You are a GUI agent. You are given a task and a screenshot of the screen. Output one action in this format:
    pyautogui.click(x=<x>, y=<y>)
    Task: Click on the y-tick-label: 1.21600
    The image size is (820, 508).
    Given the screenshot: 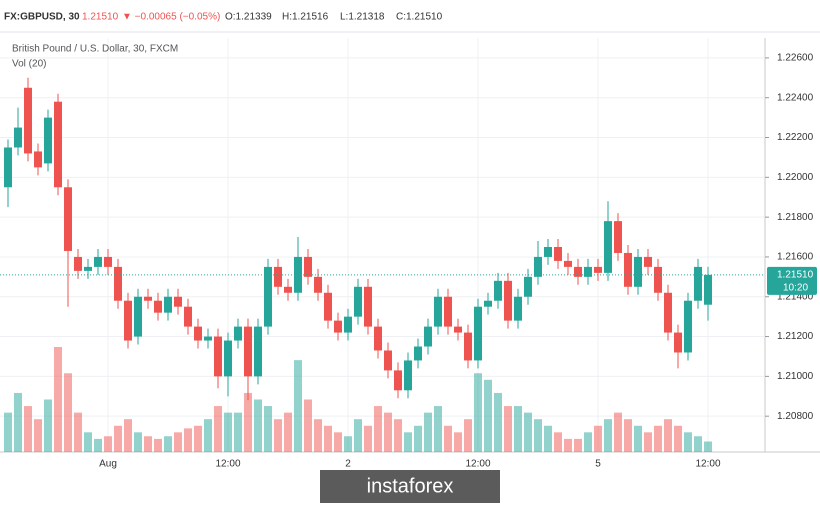 What is the action you would take?
    pyautogui.click(x=795, y=257)
    